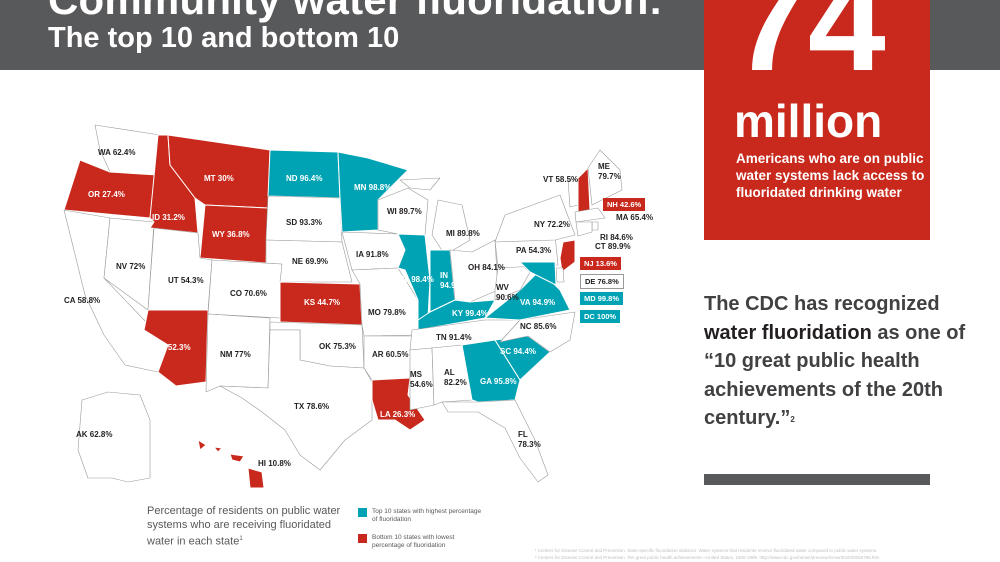 The width and height of the screenshot is (1000, 562). What do you see at coordinates (584, 190) in the screenshot?
I see `state-NH` at bounding box center [584, 190].